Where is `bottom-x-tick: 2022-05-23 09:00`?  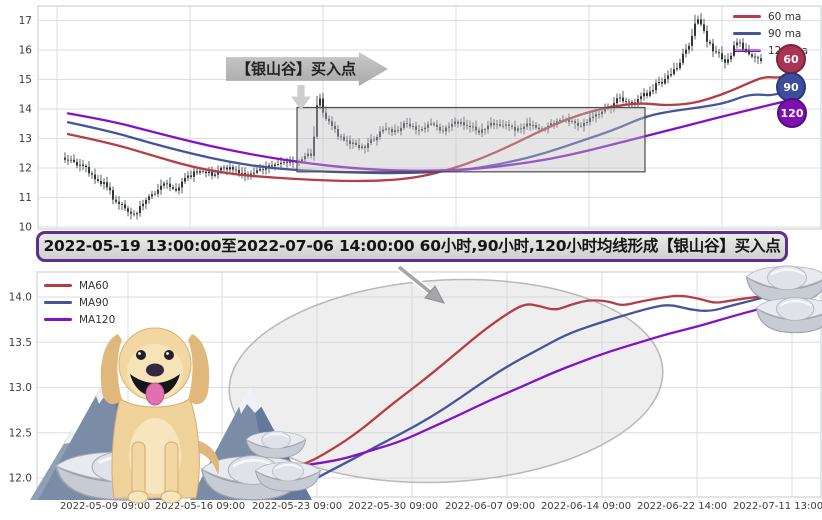 bottom-x-tick: 2022-05-23 09:00 is located at coordinates (297, 506).